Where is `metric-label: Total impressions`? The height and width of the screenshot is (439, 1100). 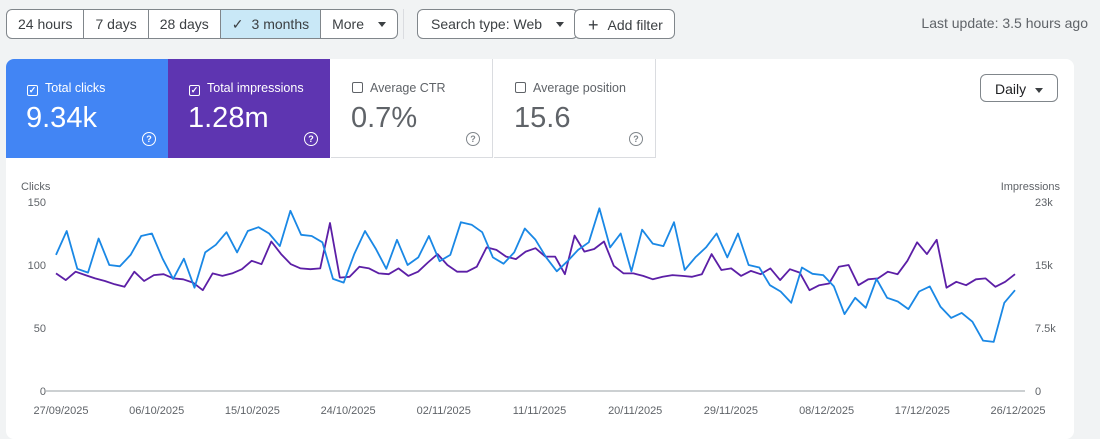
metric-label: Total impressions is located at coordinates (255, 88).